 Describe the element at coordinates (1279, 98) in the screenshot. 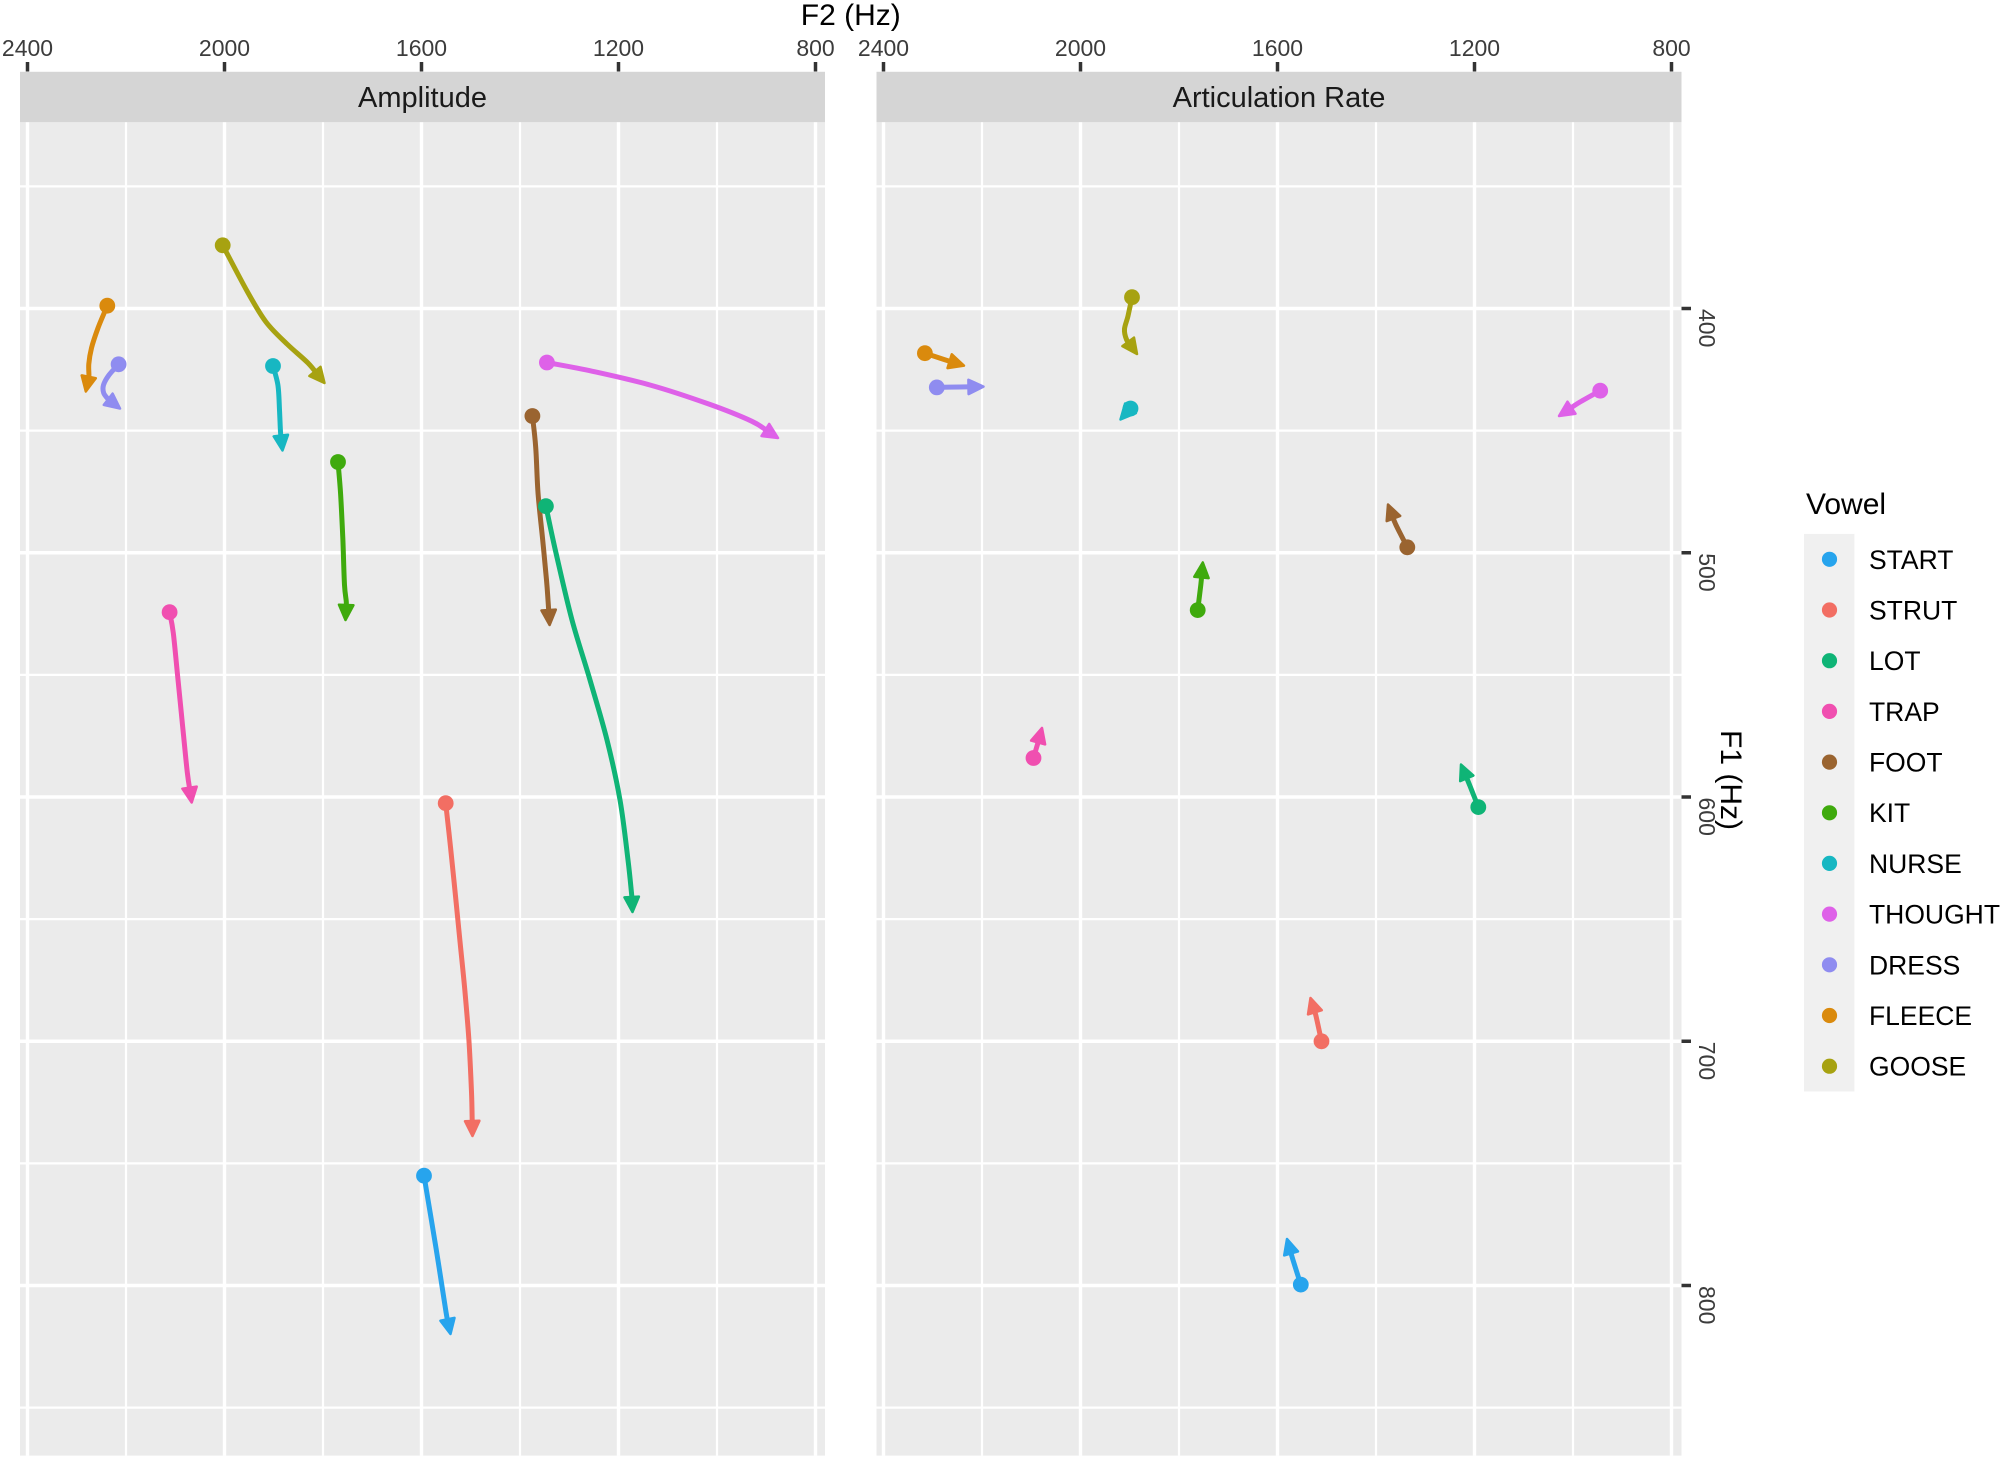

I see `svg-text: Articulation Rate` at that location.